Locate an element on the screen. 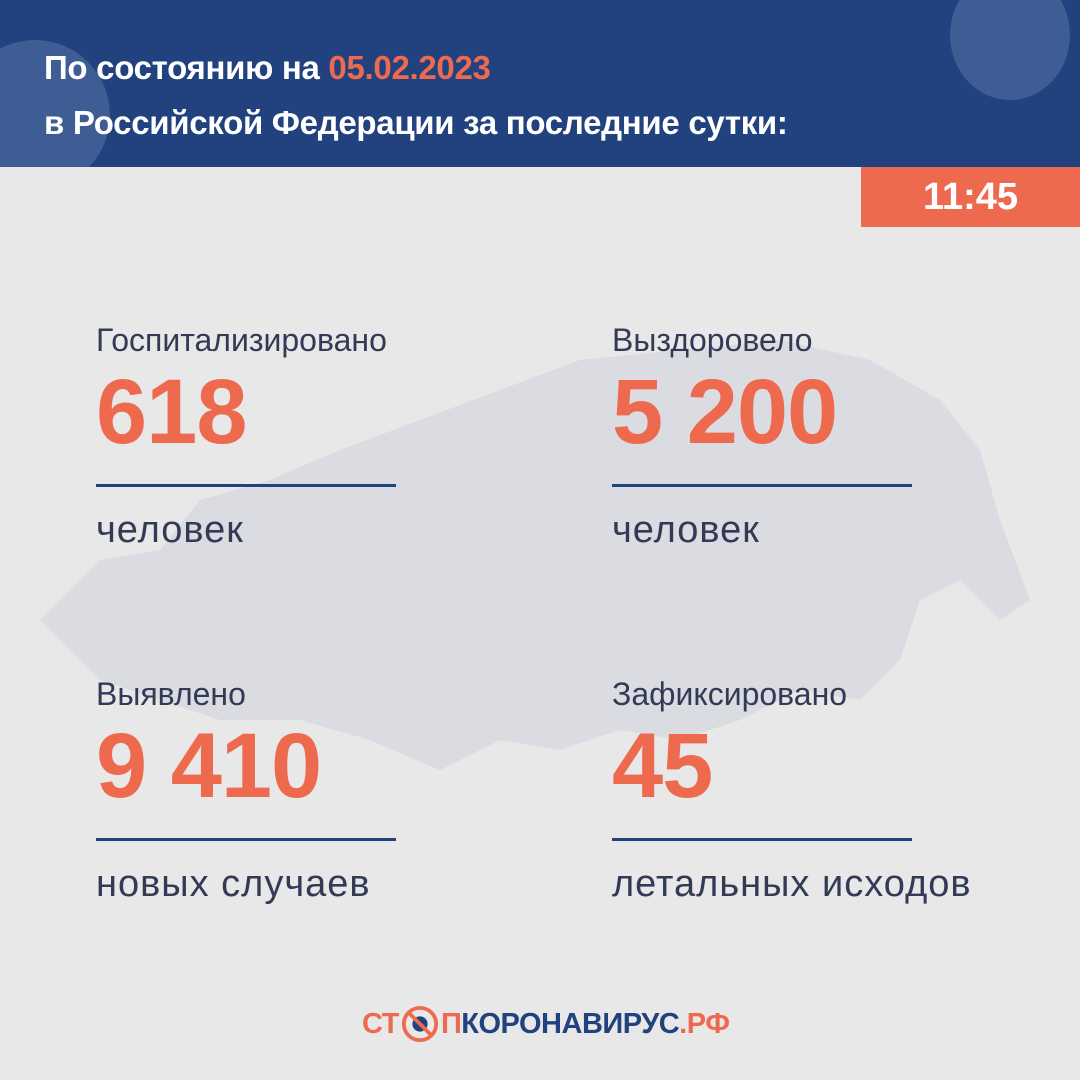 This screenshot has height=1080, width=1080. logo-text: КОРОНАВИРУС is located at coordinates (570, 1023).